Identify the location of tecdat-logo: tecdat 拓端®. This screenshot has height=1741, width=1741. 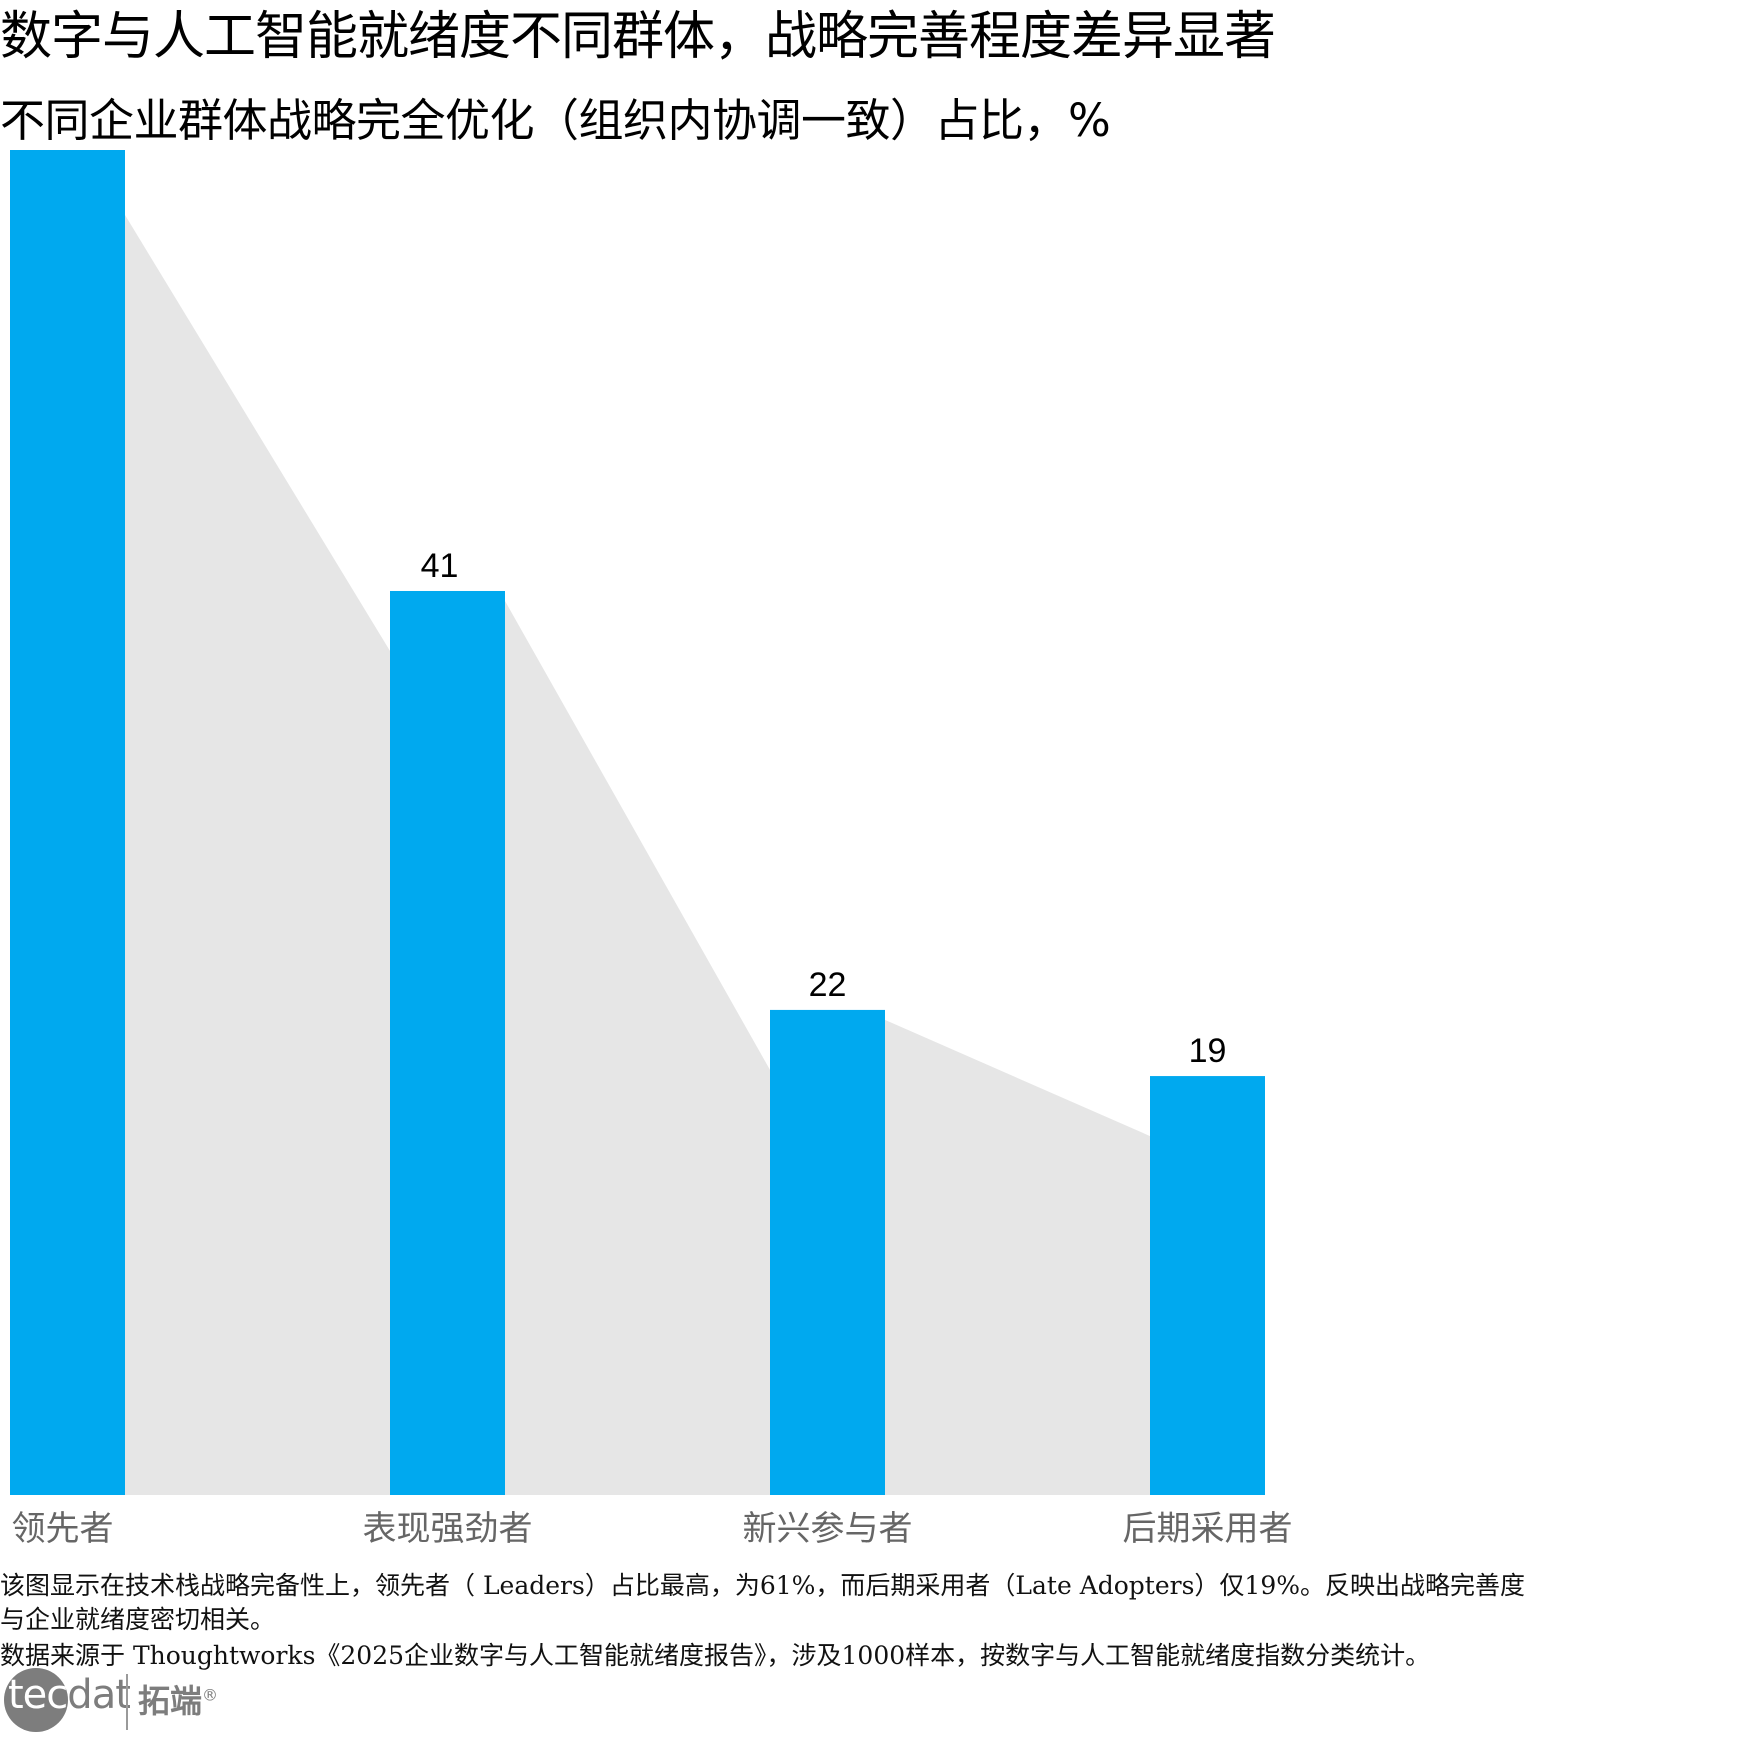
(111, 1700).